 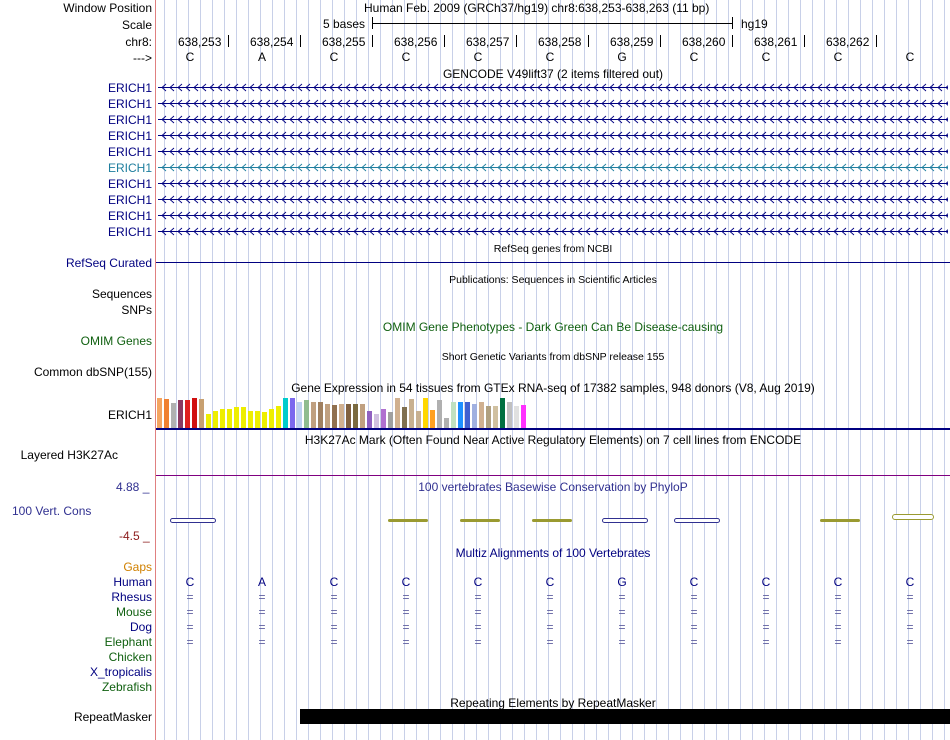 What do you see at coordinates (128, 642) in the screenshot?
I see `species-label: Elephant` at bounding box center [128, 642].